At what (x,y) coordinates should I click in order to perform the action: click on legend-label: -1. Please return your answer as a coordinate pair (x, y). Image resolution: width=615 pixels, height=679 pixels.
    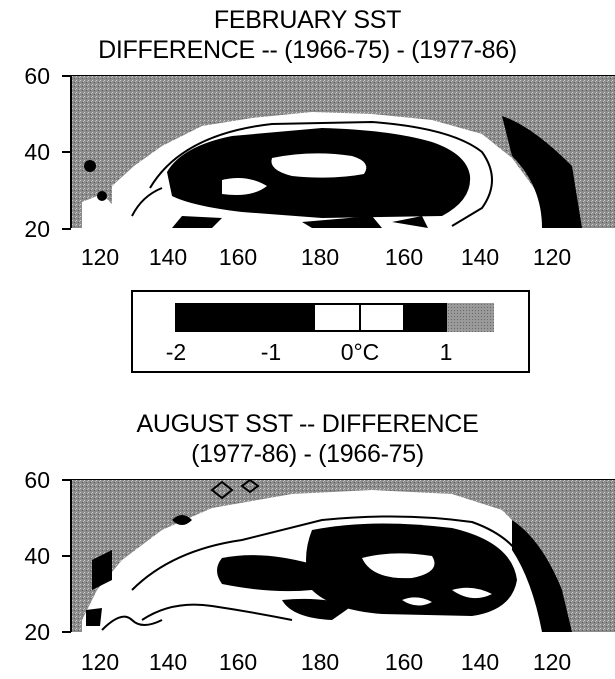
    Looking at the image, I should click on (271, 352).